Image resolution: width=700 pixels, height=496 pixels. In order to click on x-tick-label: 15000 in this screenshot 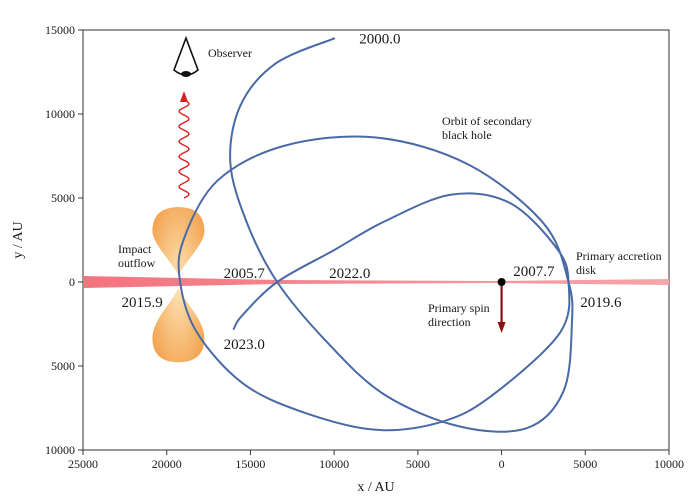, I will do `click(250, 464)`.